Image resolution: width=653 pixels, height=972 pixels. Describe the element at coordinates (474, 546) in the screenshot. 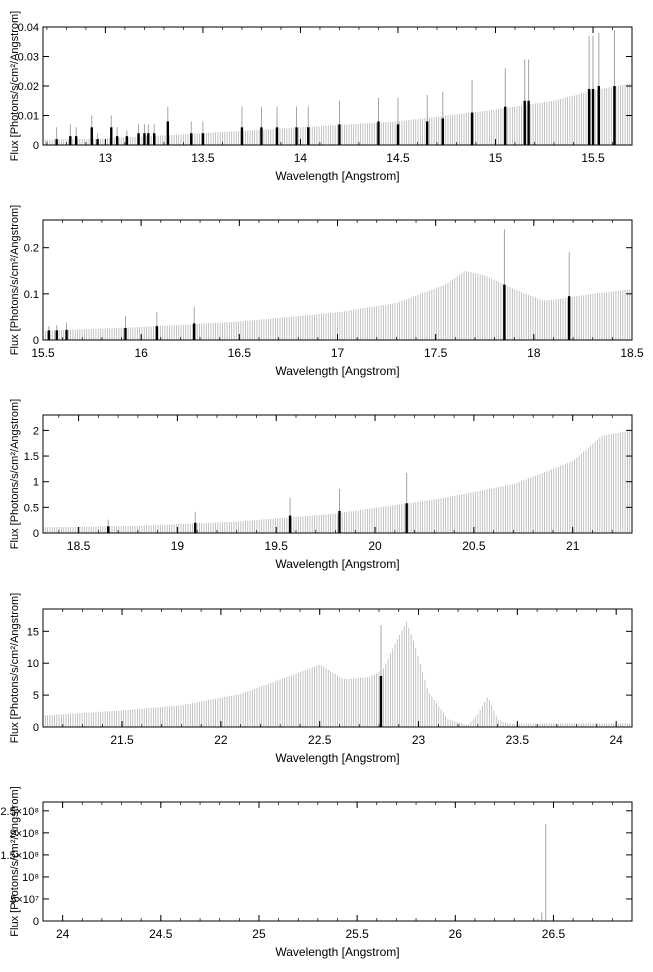

I see `x-tick-label: 20.5` at that location.